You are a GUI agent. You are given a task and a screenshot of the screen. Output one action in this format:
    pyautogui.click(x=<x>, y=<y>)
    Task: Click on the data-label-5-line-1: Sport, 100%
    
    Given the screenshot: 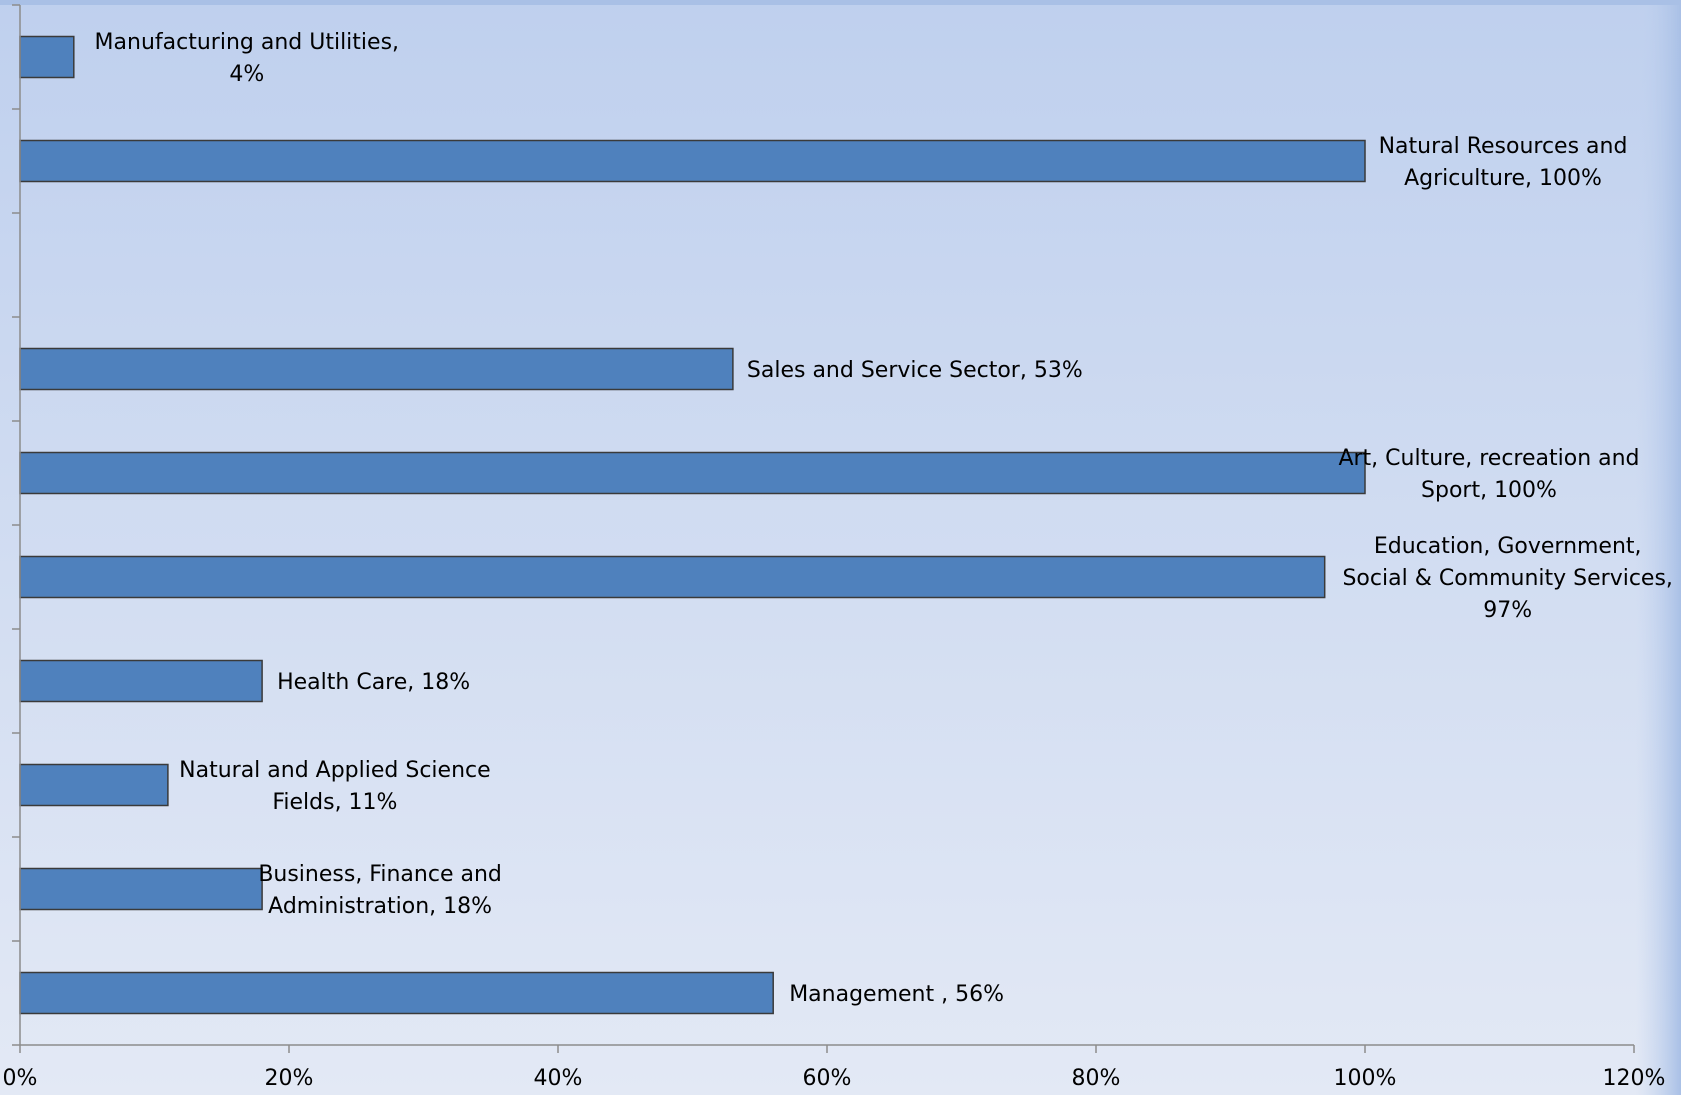 What is the action you would take?
    pyautogui.click(x=1489, y=490)
    